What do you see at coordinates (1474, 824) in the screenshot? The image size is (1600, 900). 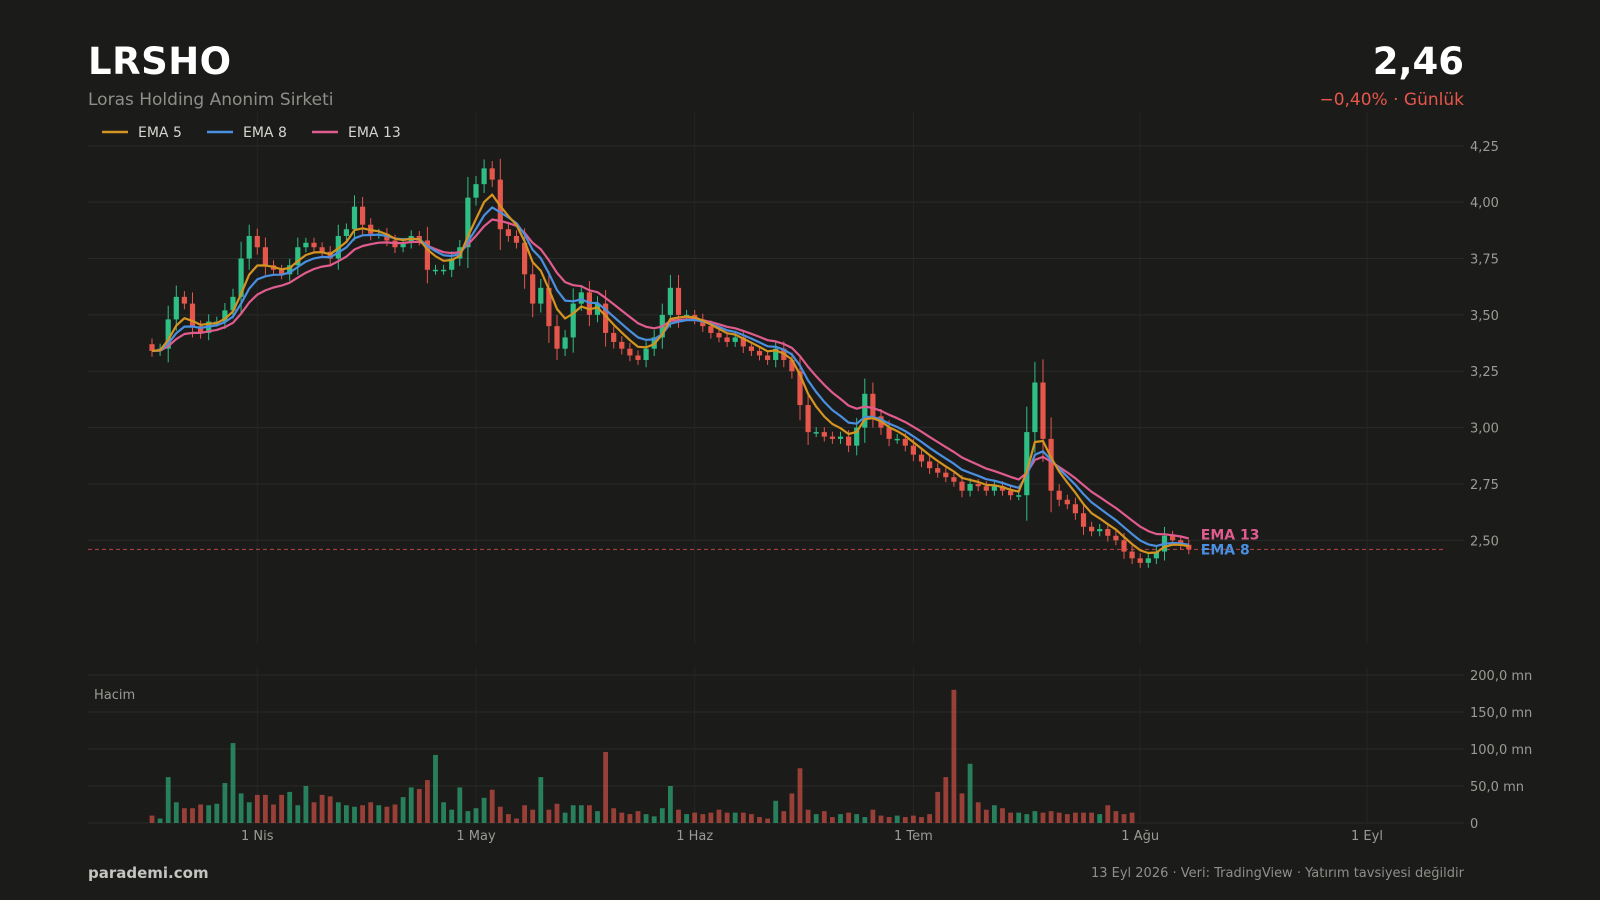 I see `volume-tick-label: 0` at bounding box center [1474, 824].